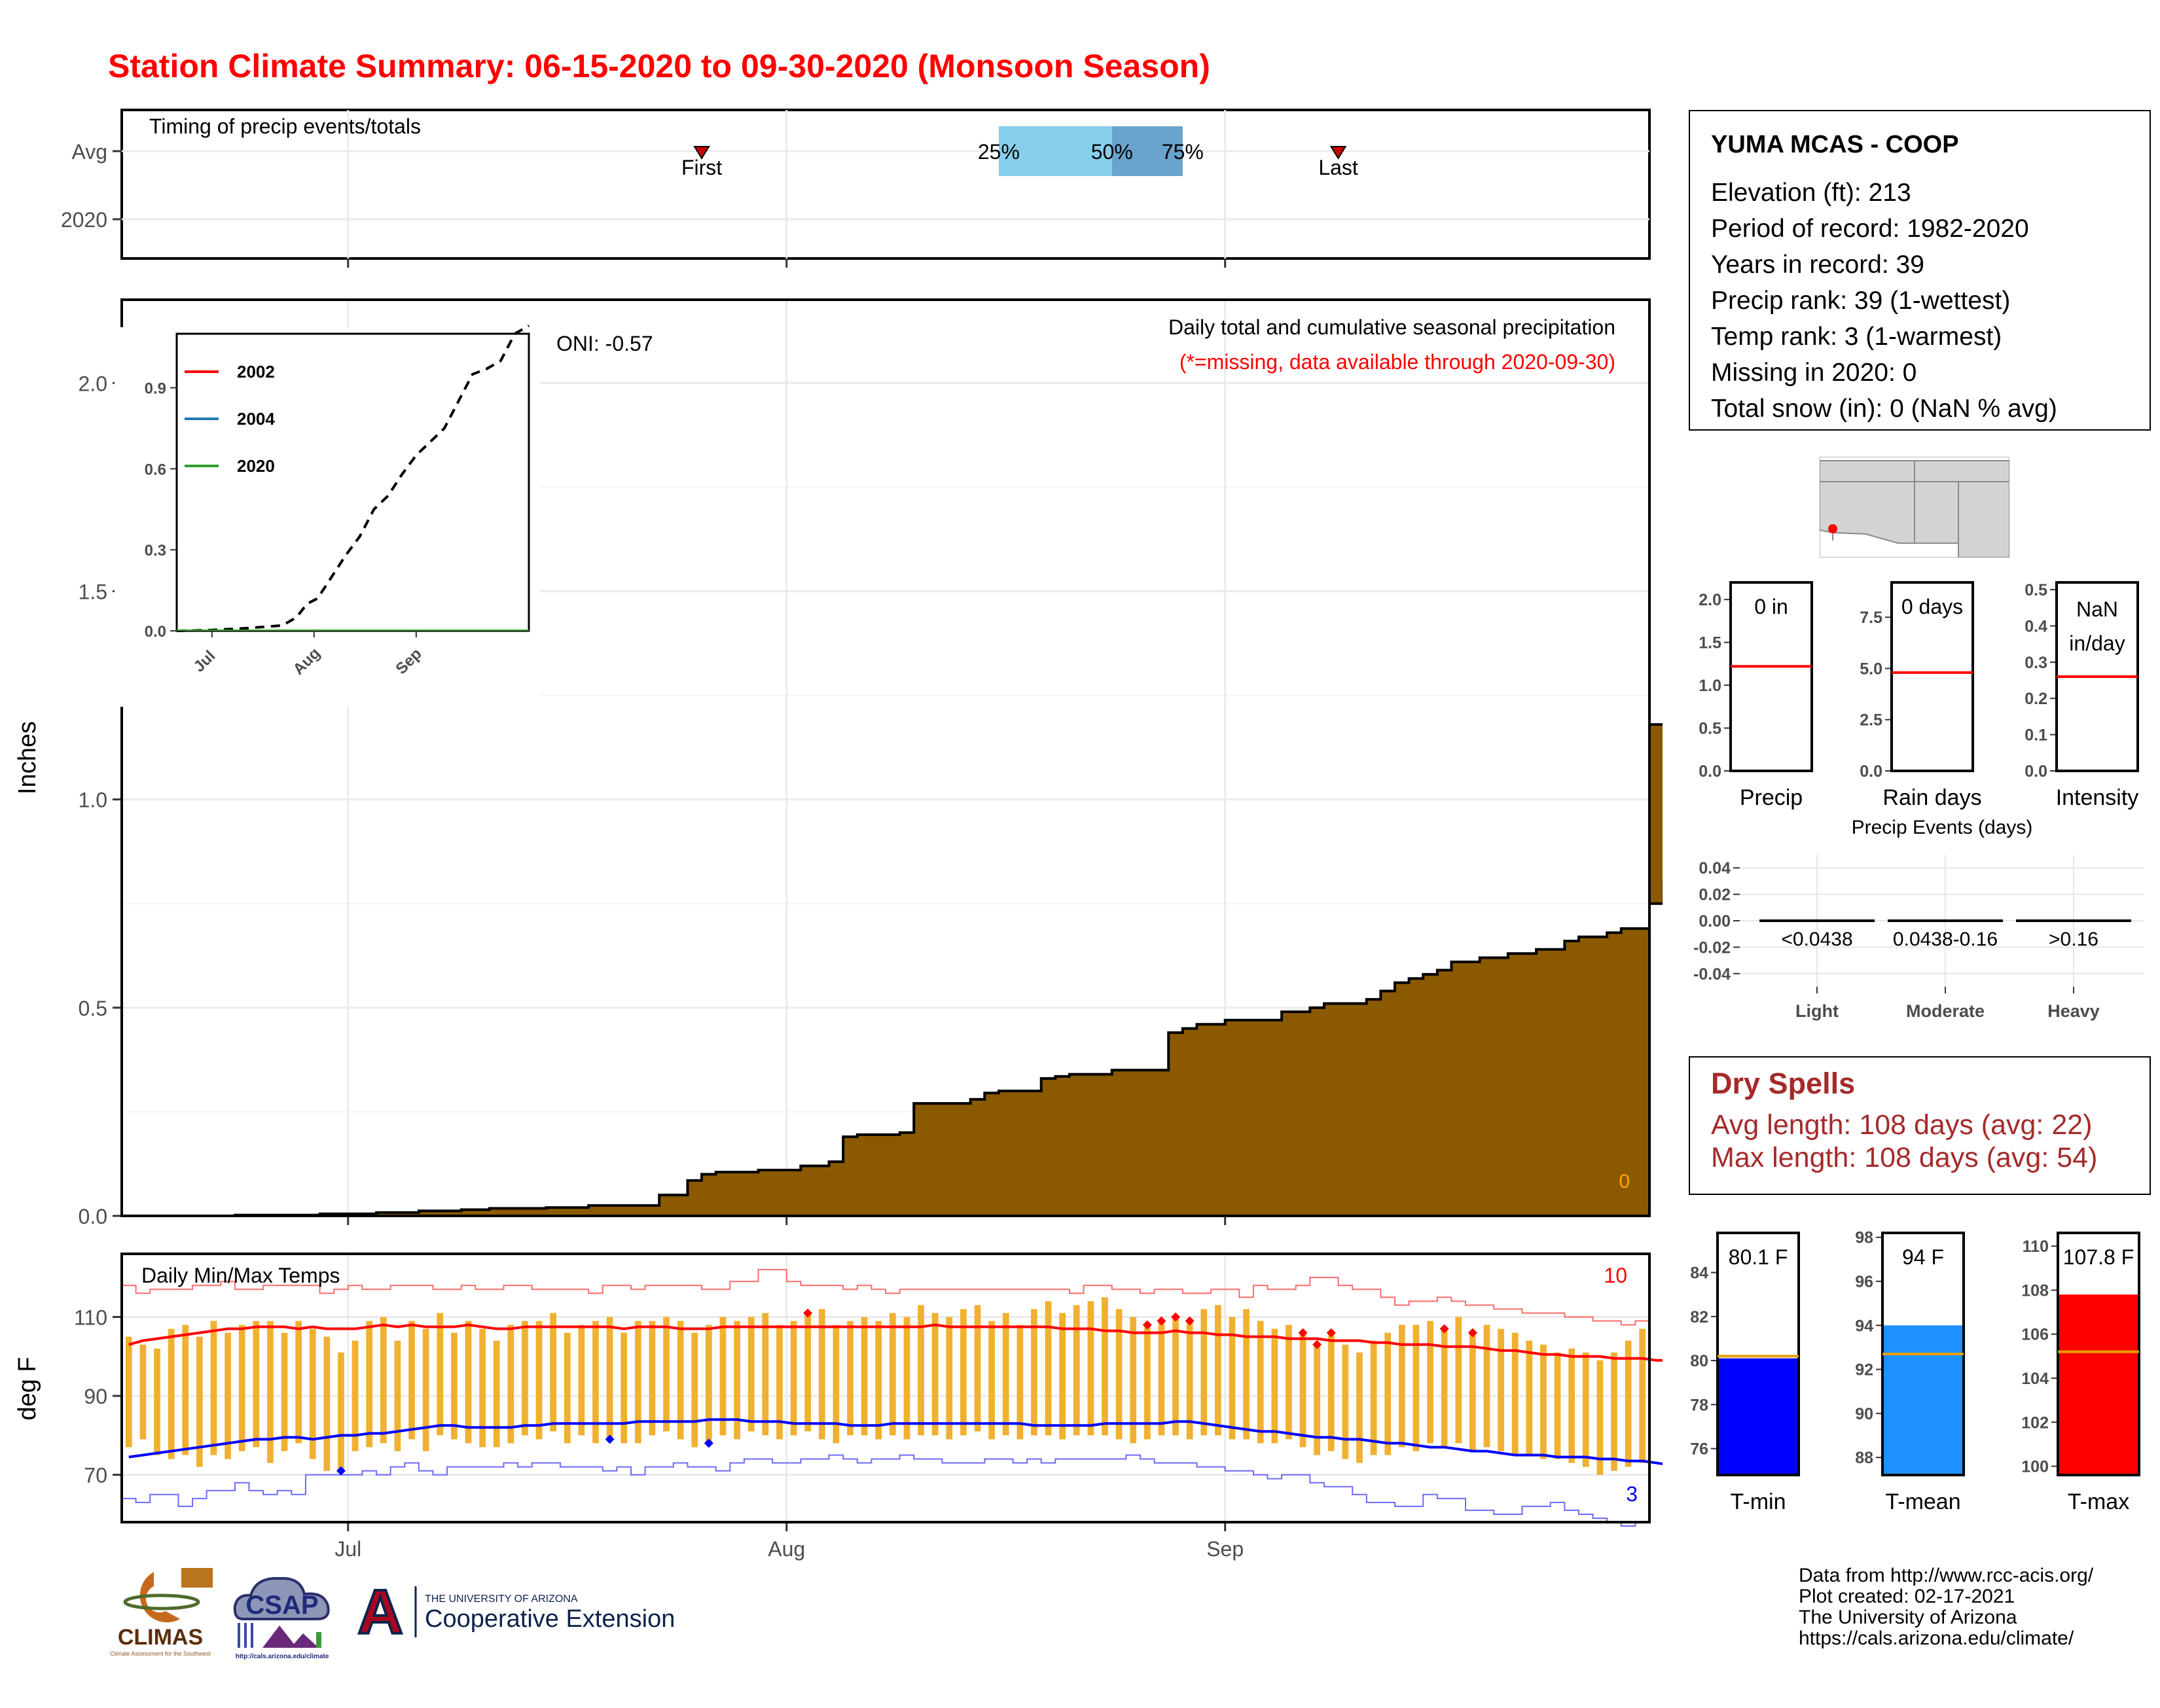  Describe the element at coordinates (885, 1388) in the screenshot. I see `temp-plot-bg` at that location.